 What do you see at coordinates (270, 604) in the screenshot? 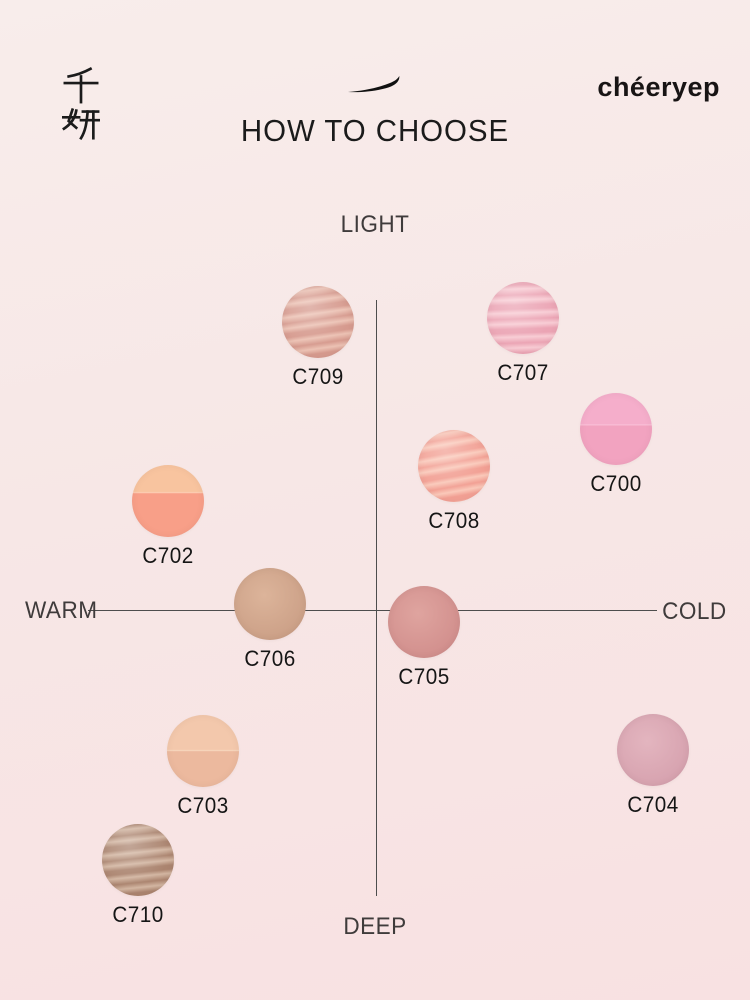
I see `shade-swatch-c706` at bounding box center [270, 604].